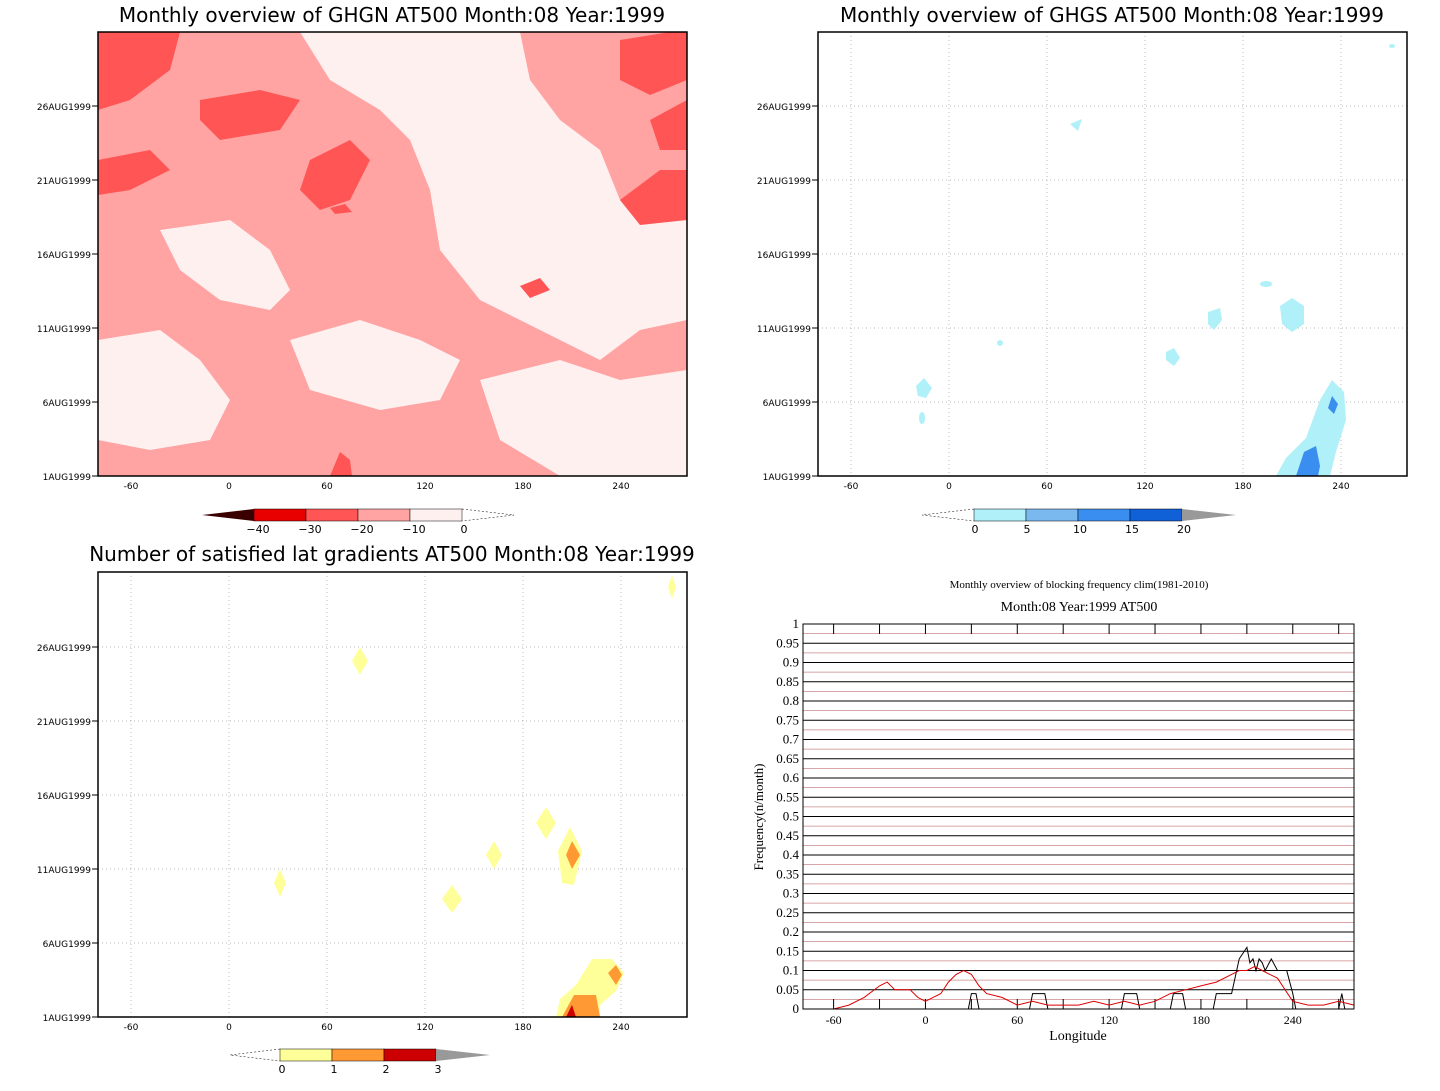 This screenshot has height=1091, width=1440. I want to click on ghgn-ytick: 11AUG1999, so click(64, 330).